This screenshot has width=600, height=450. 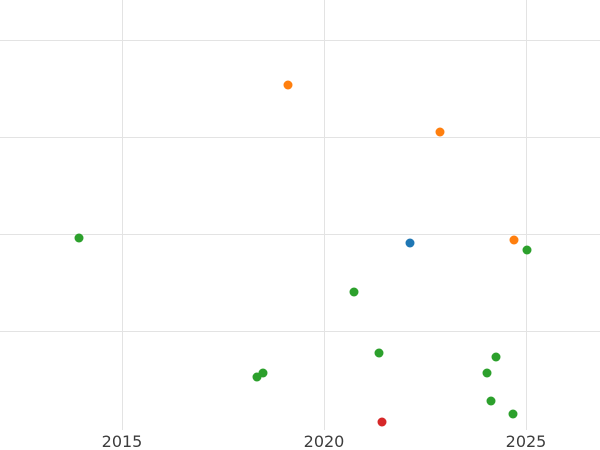 I want to click on x-tick-label: 2025, so click(x=526, y=441).